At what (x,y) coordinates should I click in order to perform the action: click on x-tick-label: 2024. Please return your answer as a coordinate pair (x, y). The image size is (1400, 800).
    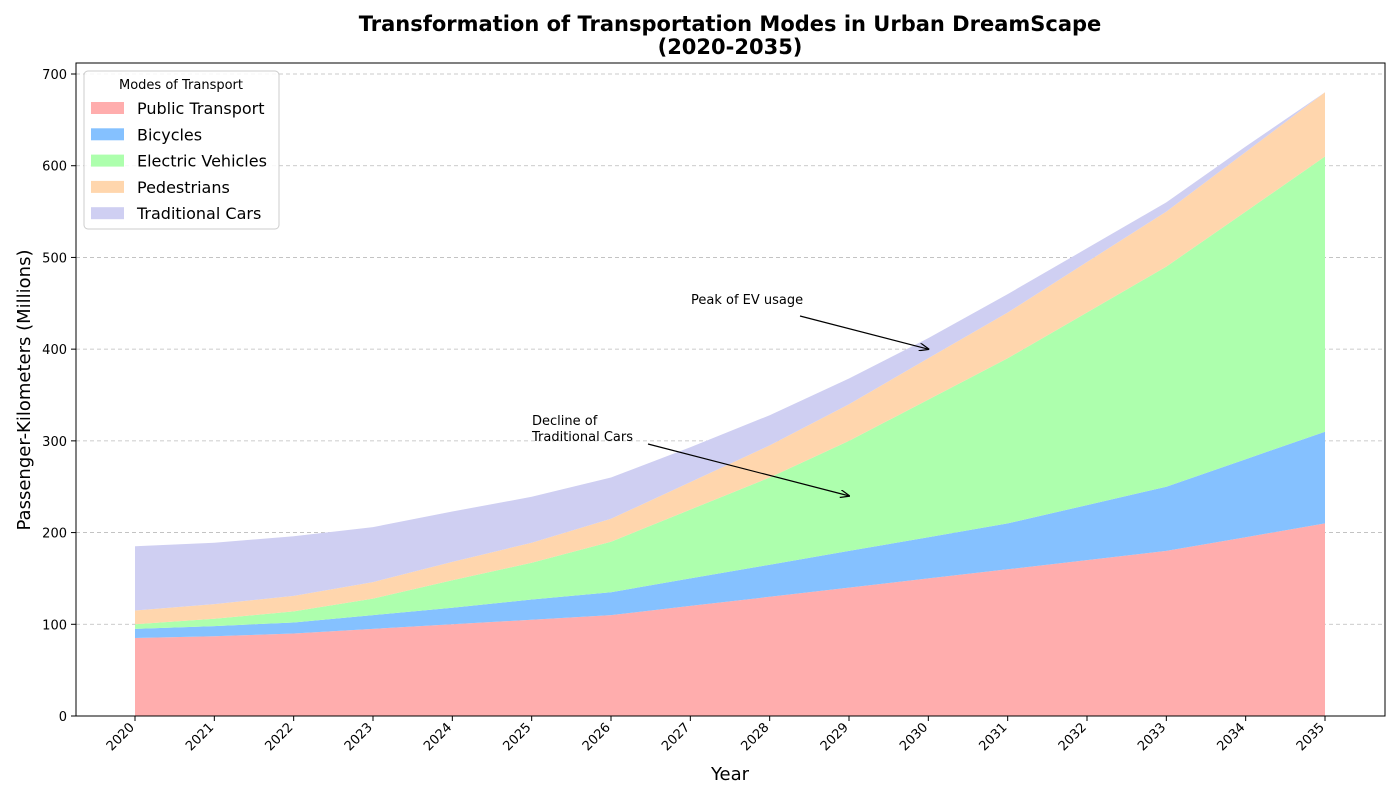
    Looking at the image, I should click on (438, 737).